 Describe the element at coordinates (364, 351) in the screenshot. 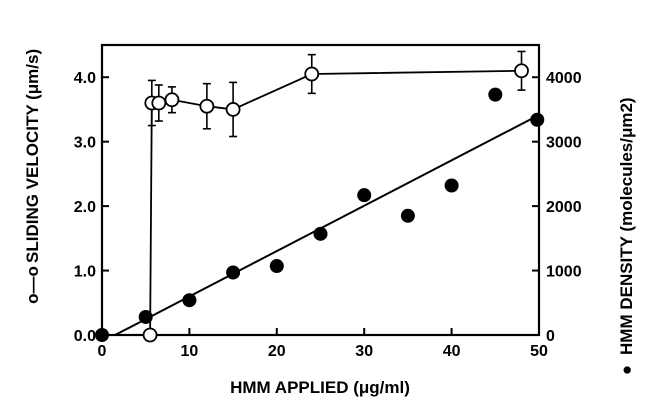

I see `x-tick-label: 30` at that location.